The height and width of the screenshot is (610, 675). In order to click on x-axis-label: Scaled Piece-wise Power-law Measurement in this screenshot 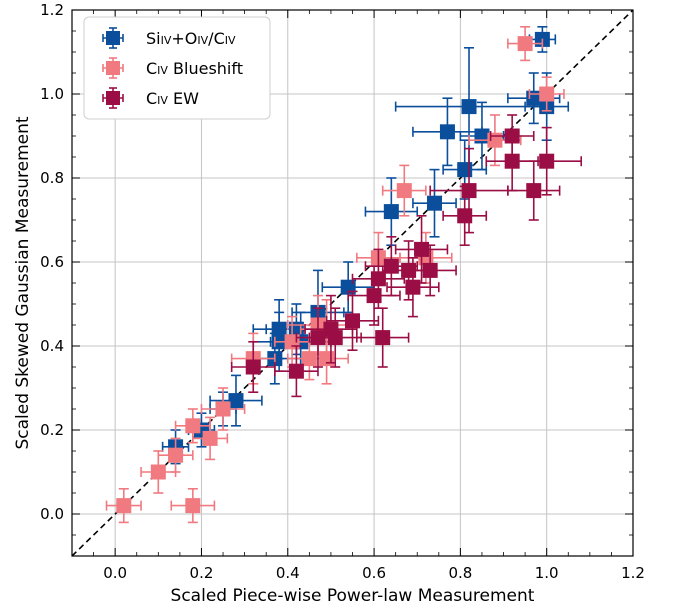, I will do `click(353, 596)`.